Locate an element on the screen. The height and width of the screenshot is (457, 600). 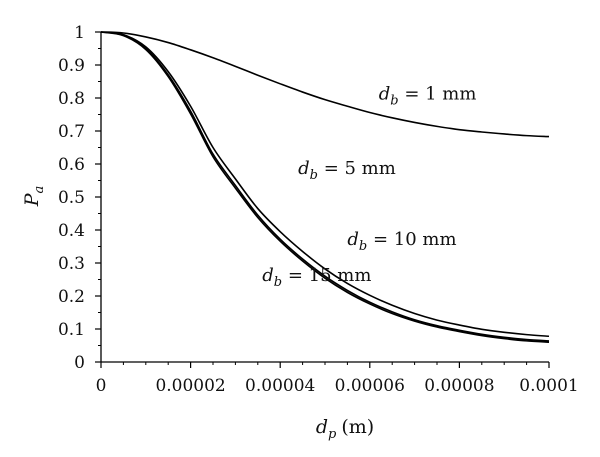
y-axis-title: Pa is located at coordinates (34, 197).